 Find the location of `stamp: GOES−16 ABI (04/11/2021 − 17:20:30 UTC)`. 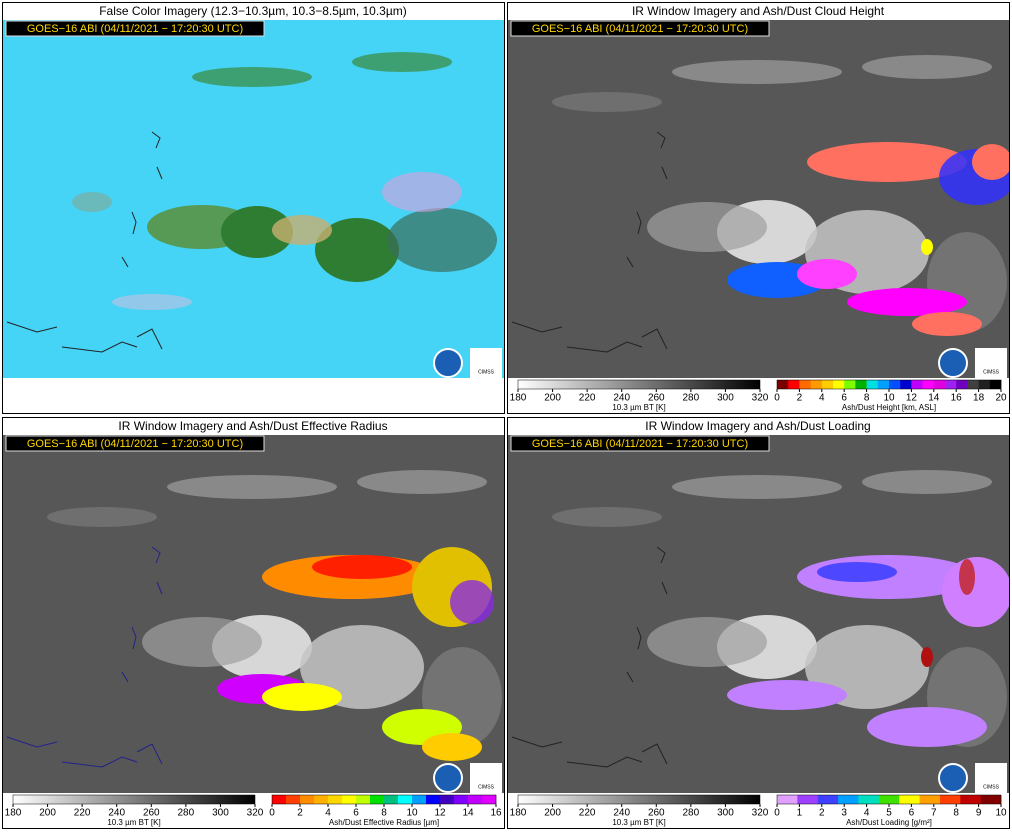

stamp: GOES−16 ABI (04/11/2021 − 17:20:30 UTC) is located at coordinates (135, 444).